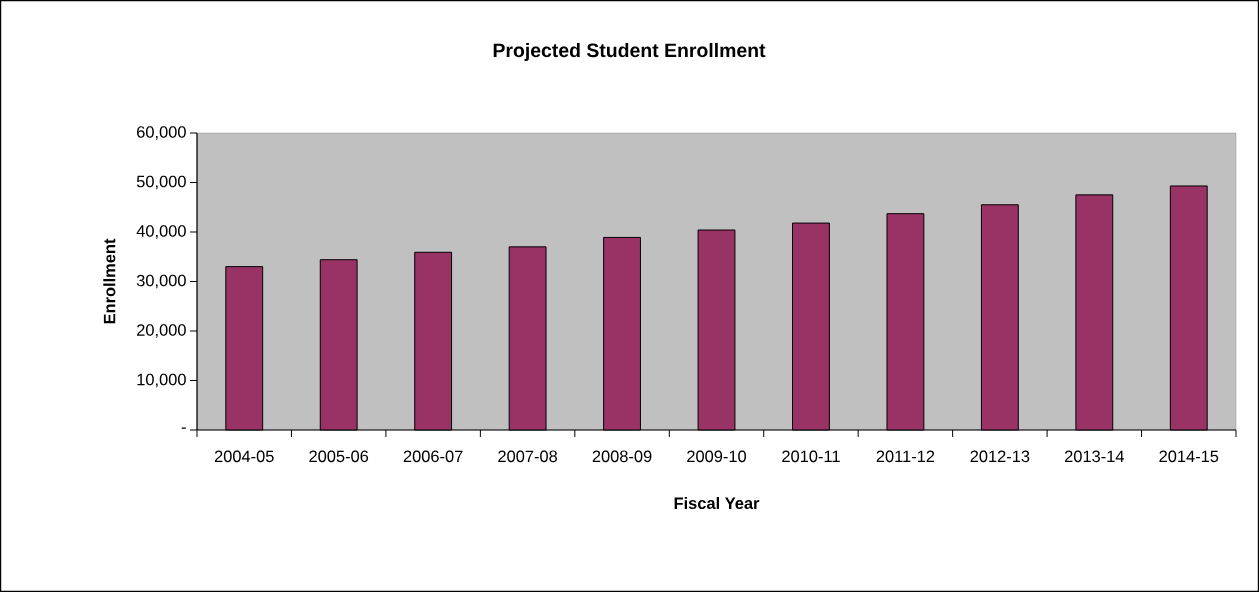  I want to click on x-tick-label: 2004-05, so click(244, 456).